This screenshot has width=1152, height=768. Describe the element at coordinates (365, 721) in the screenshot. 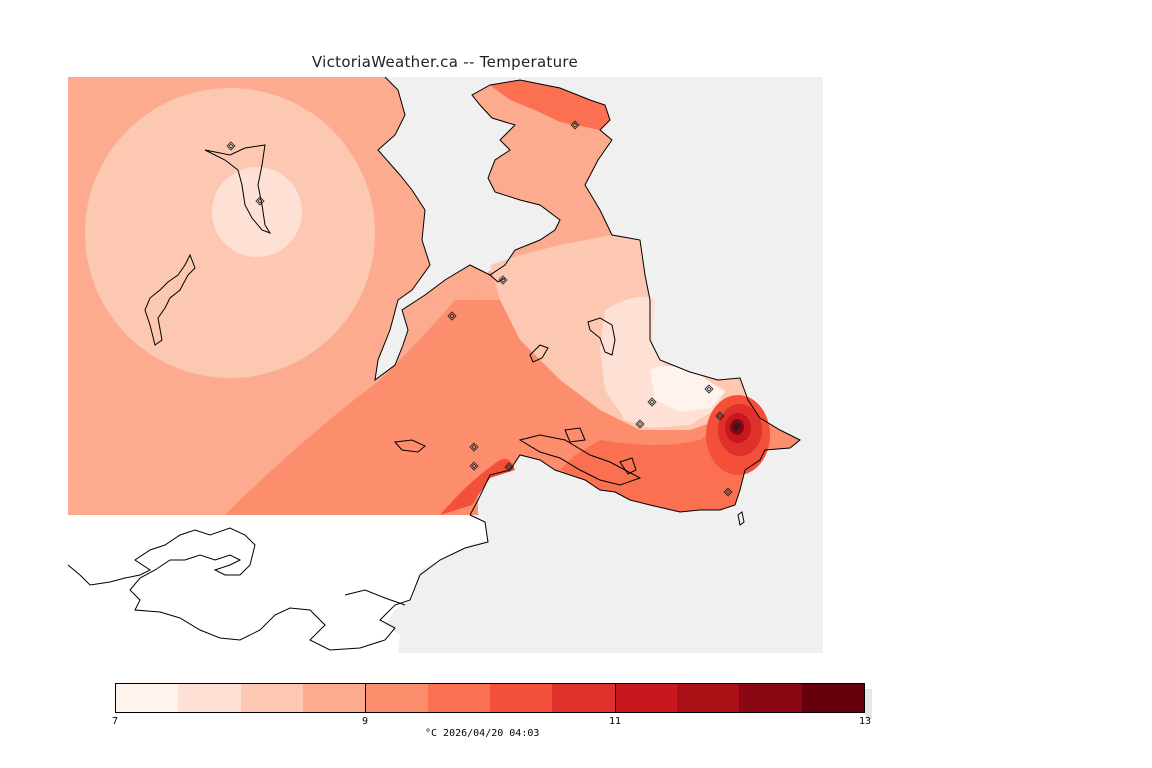

I see `colorbar-tick-label: 9` at that location.